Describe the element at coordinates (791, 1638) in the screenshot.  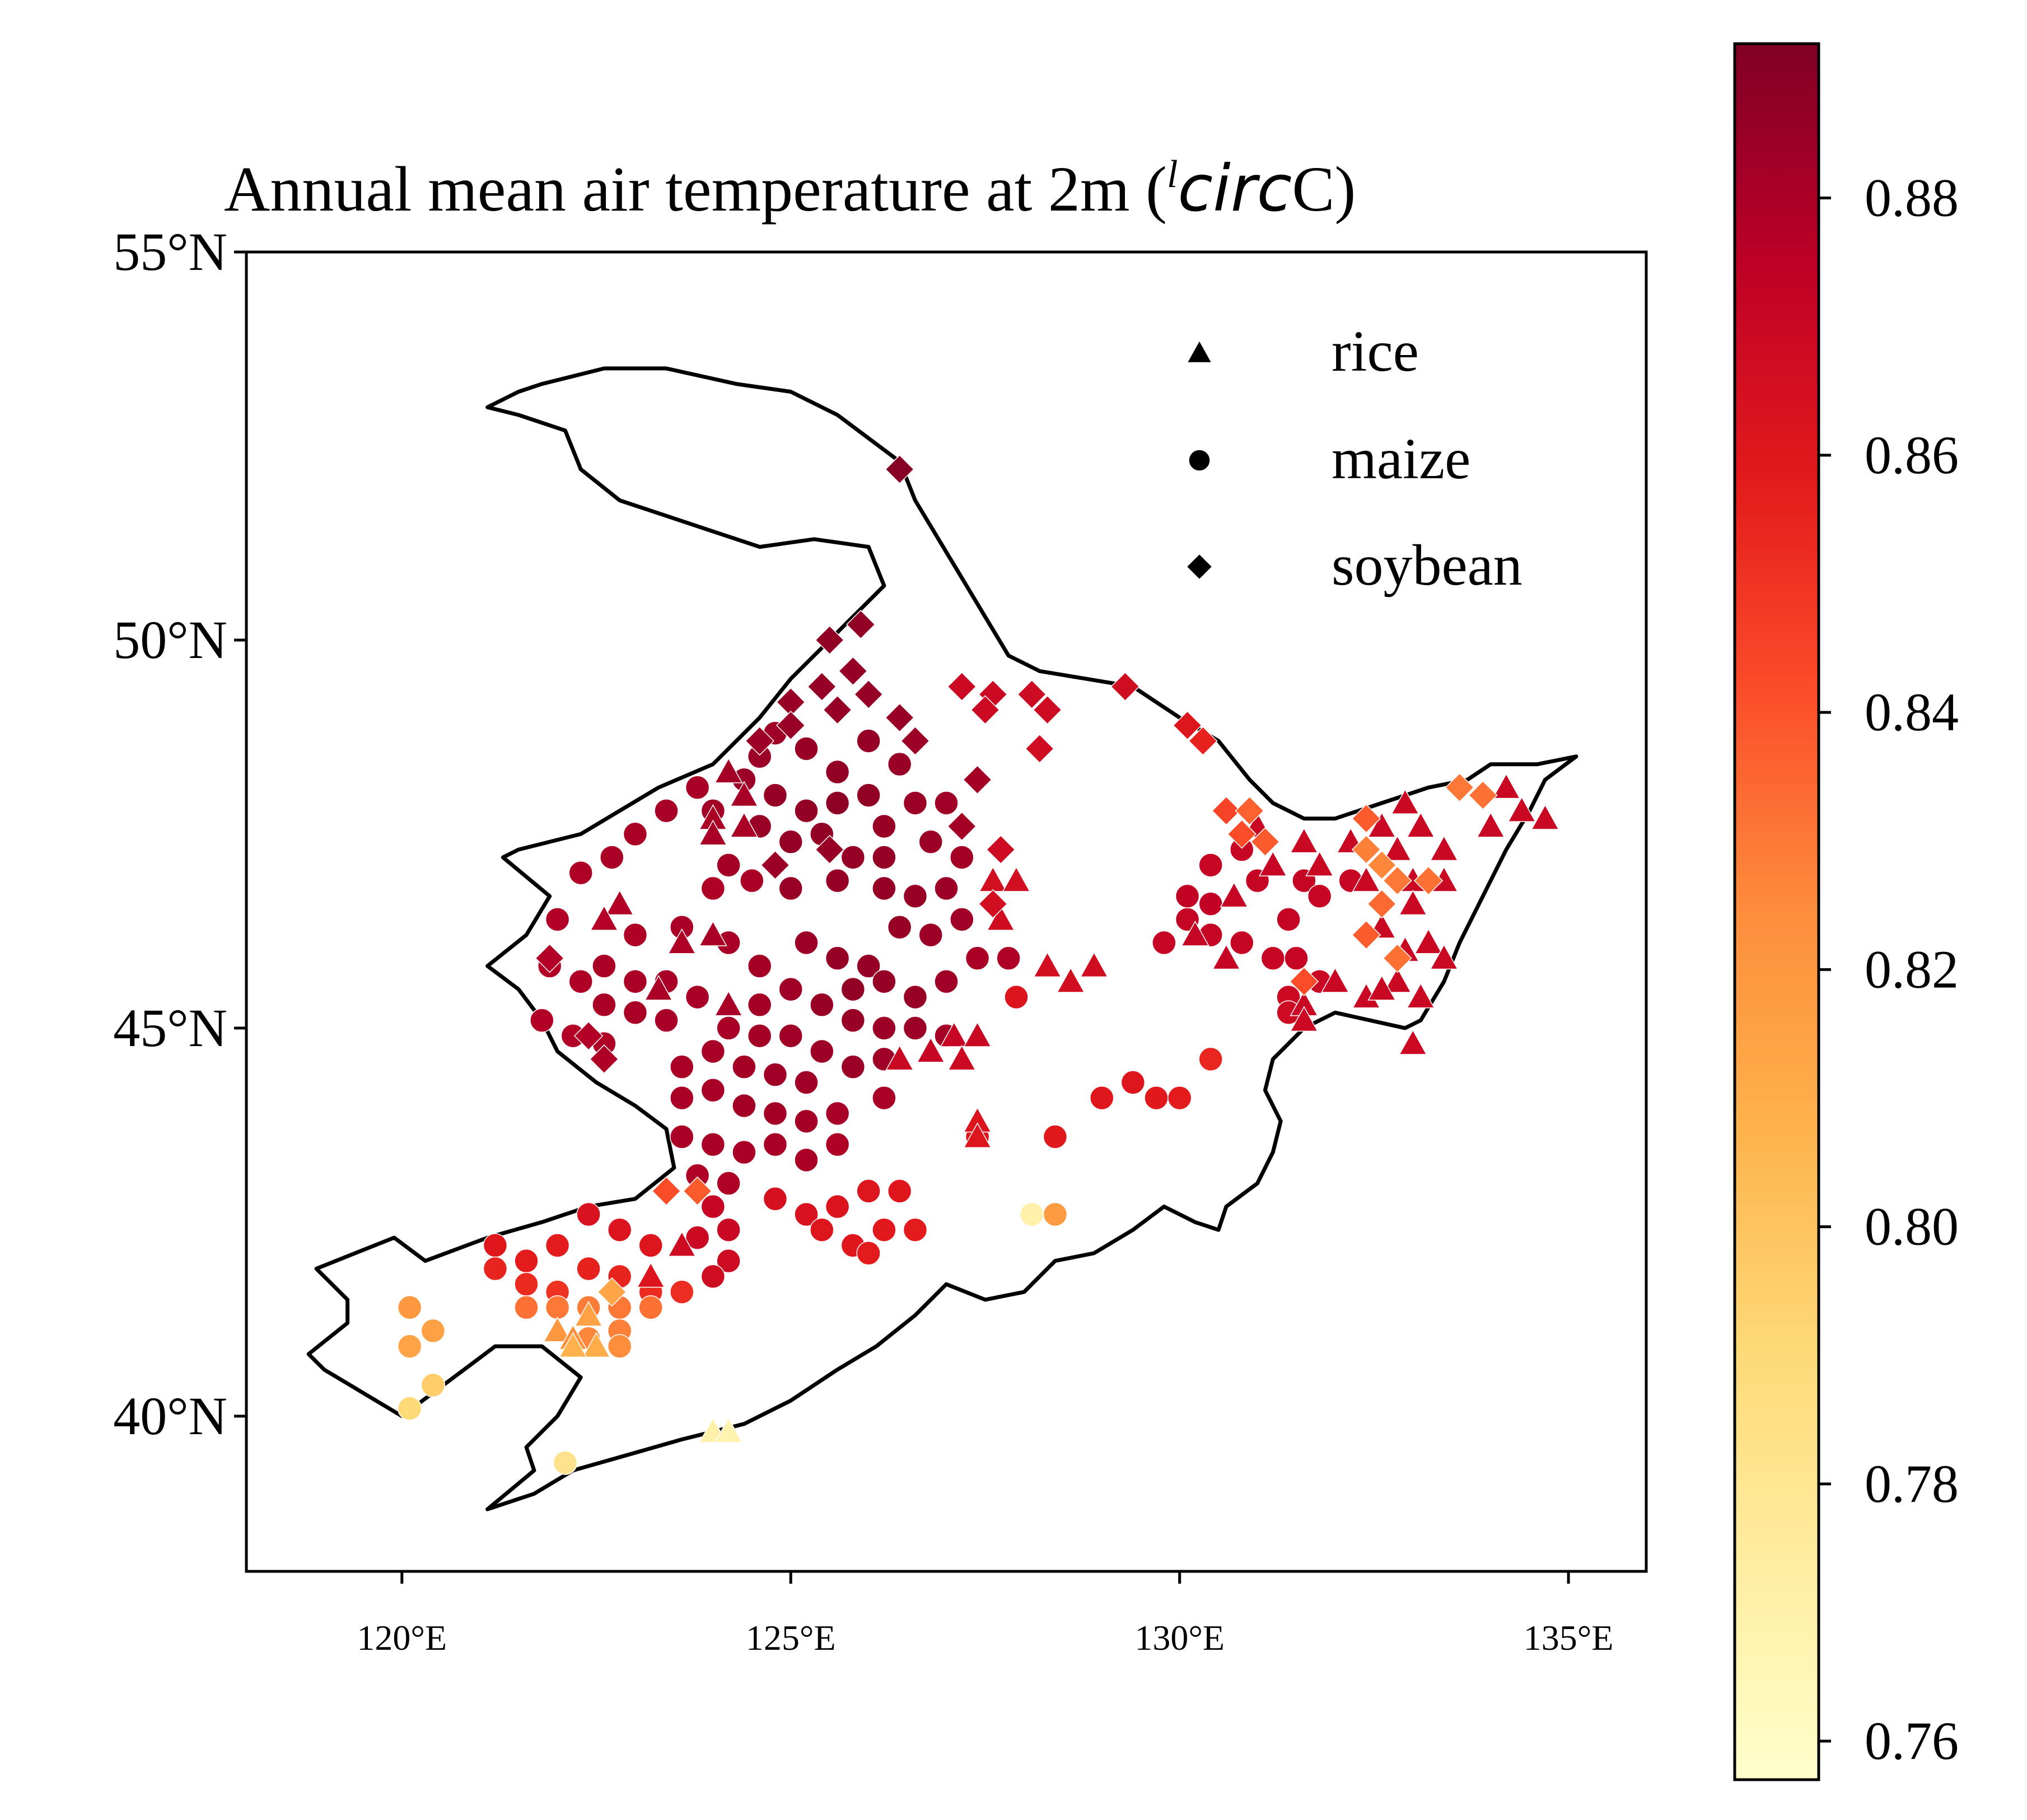
I see `x-tick-label: 125°E` at that location.